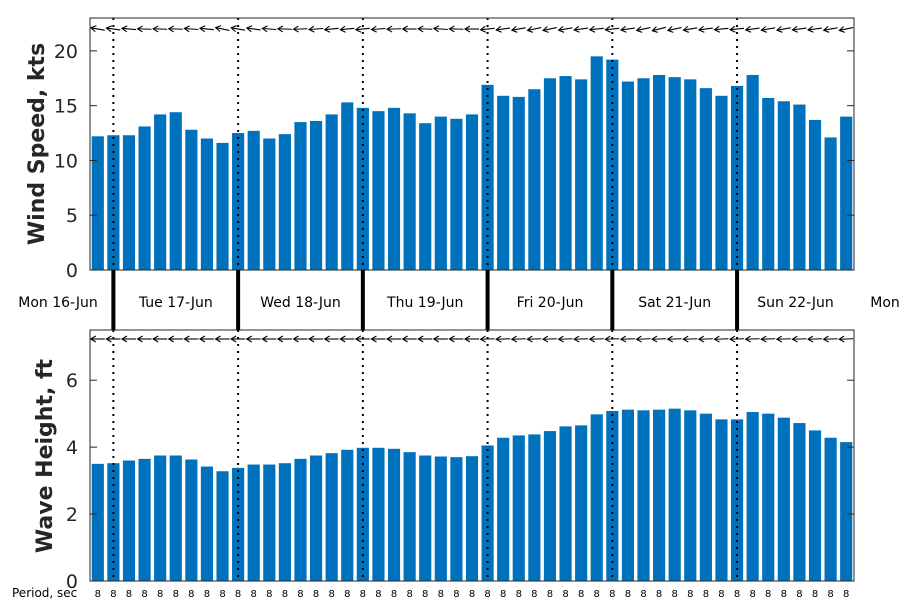  I want to click on wind-y-tick-label: 5, so click(72, 216).